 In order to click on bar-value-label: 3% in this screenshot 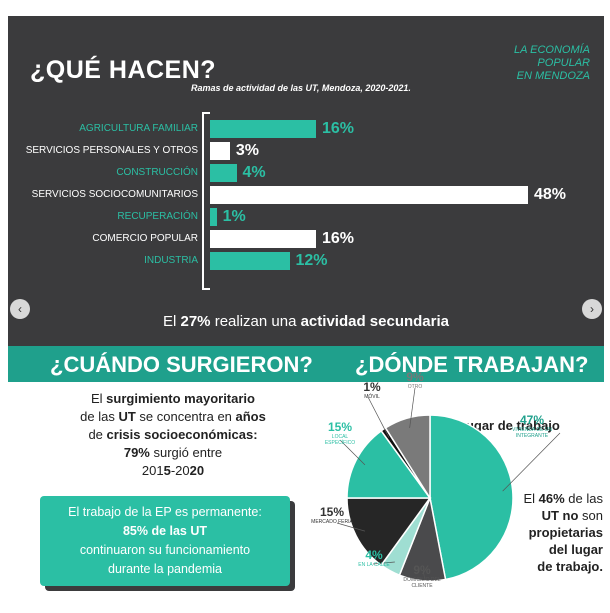, I will do `click(247, 150)`.